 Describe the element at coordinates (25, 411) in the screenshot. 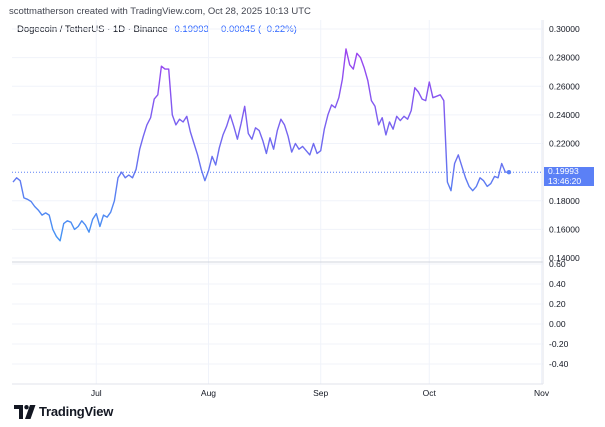

I see `tradingview-logo-icon` at that location.